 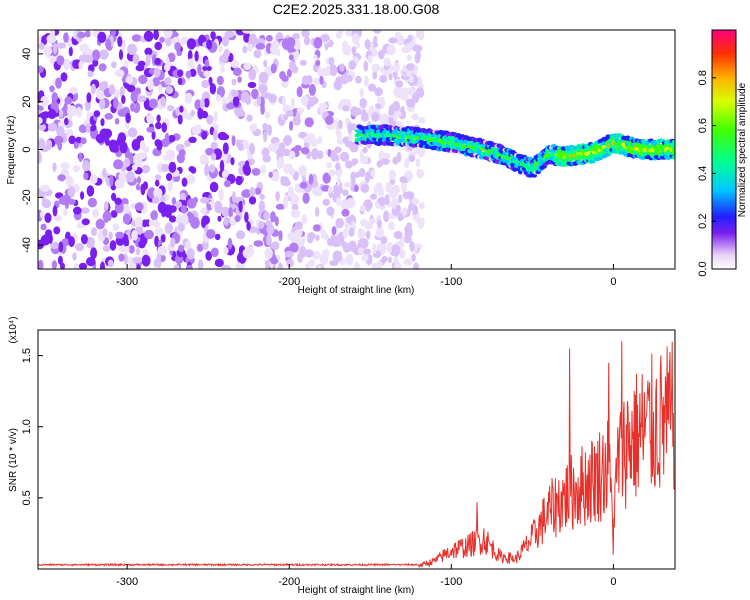 I want to click on y-tick-label: 1.5, so click(x=27, y=355).